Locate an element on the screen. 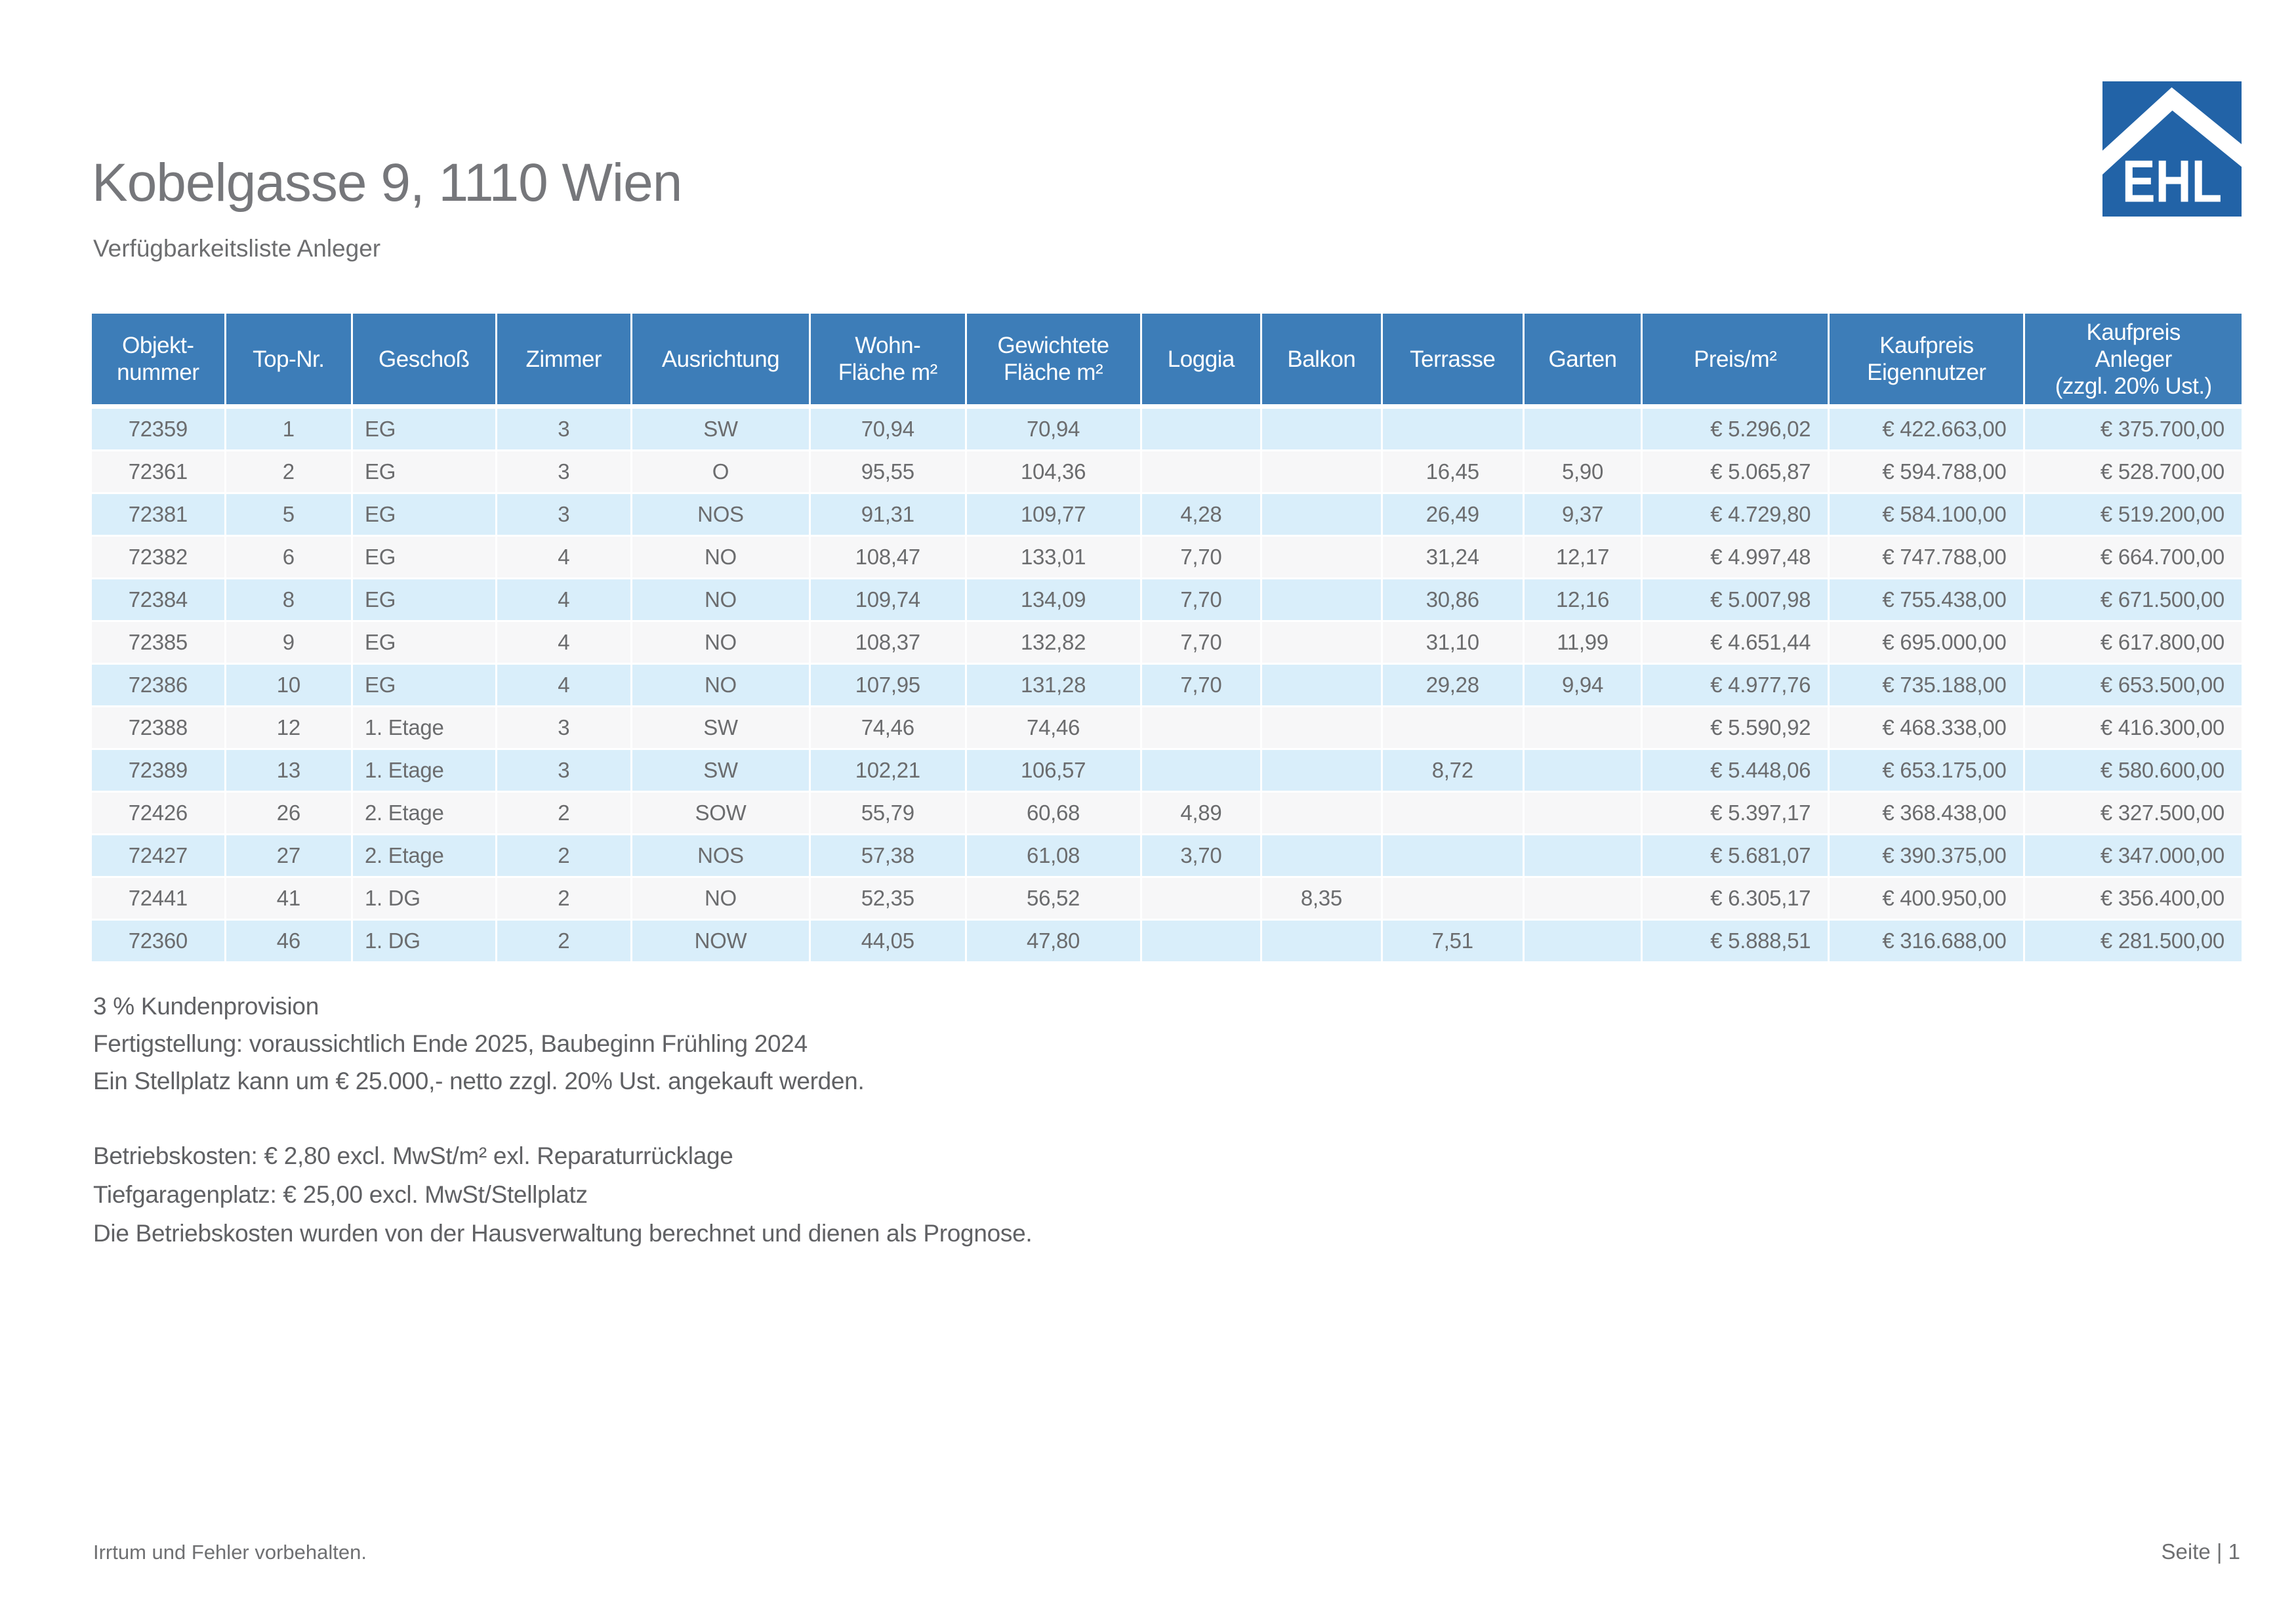 The image size is (2296, 1624). cell-kaufpreis_anleger: € 356.400,00 is located at coordinates (2133, 899).